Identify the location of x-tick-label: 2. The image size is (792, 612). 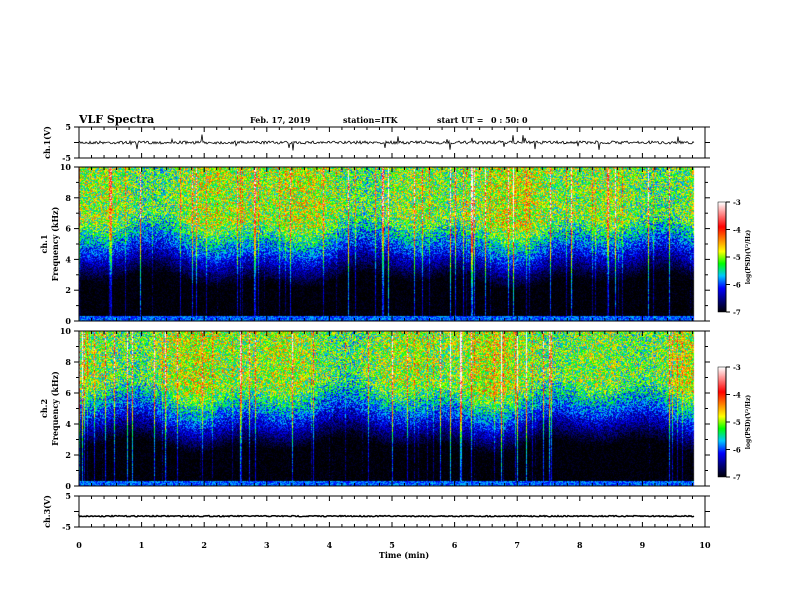
(204, 545).